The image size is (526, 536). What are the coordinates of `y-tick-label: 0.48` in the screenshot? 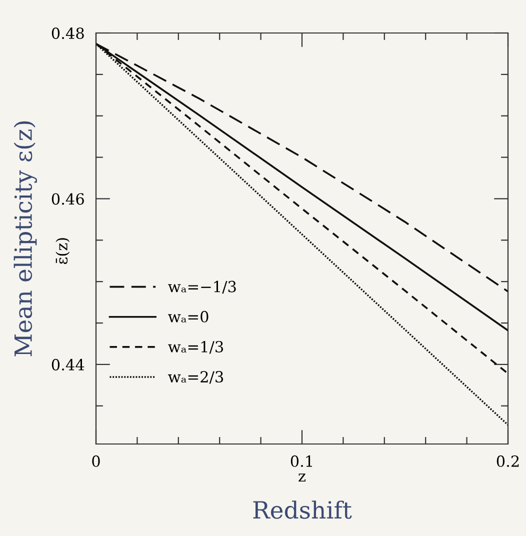 It's located at (68, 33).